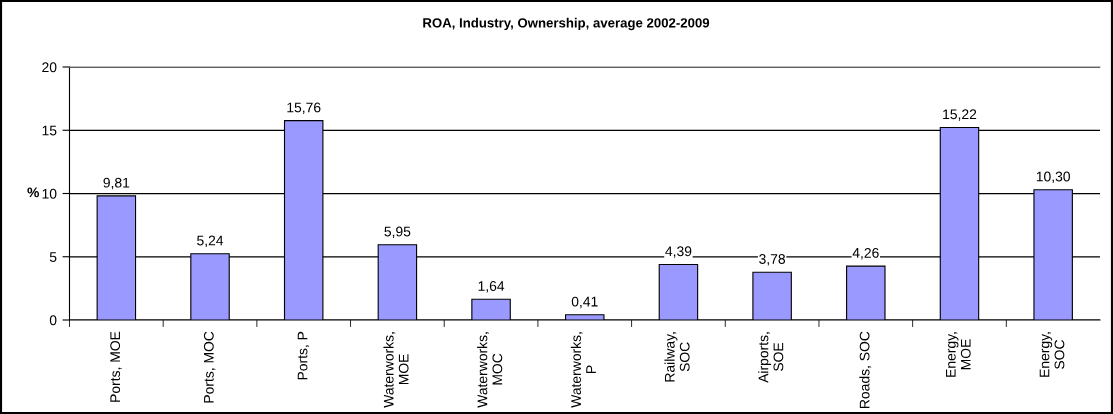  I want to click on x-tick-label: Energy, MOE, so click(958, 354).